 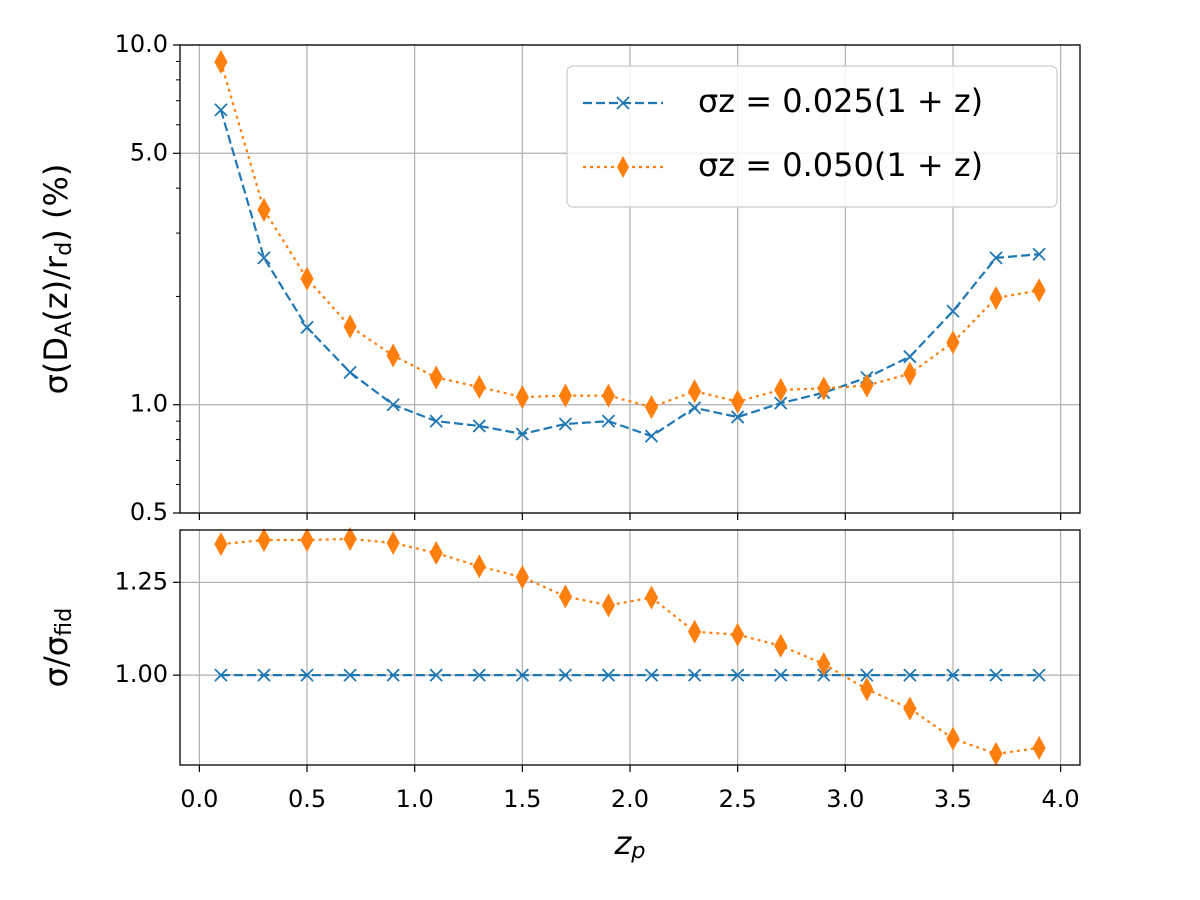 What do you see at coordinates (1061, 799) in the screenshot?
I see `x-tick-label: 4.0` at bounding box center [1061, 799].